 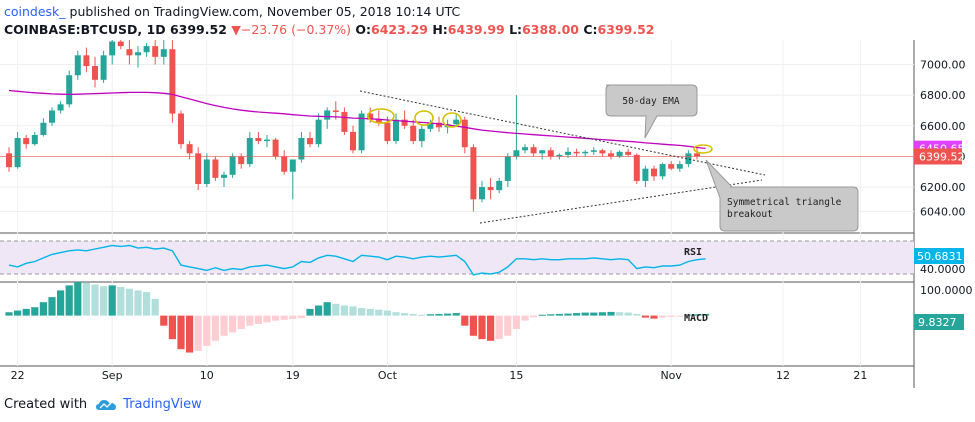 What do you see at coordinates (943, 187) in the screenshot?
I see `price-tick-label: 6200.00` at bounding box center [943, 187].